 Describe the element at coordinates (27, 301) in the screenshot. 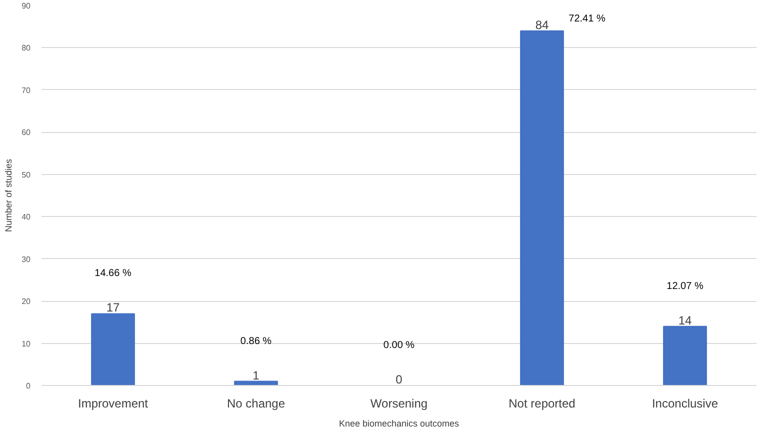

I see `y-tick-label: 20` at that location.